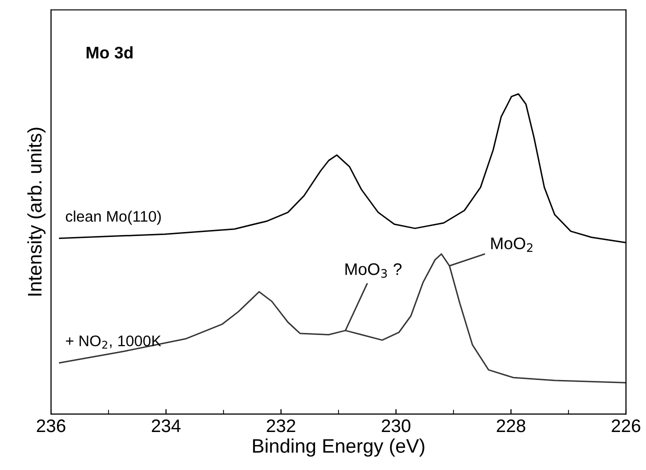  Describe the element at coordinates (113, 217) in the screenshot. I see `series-label: clean Mo(110)` at that location.